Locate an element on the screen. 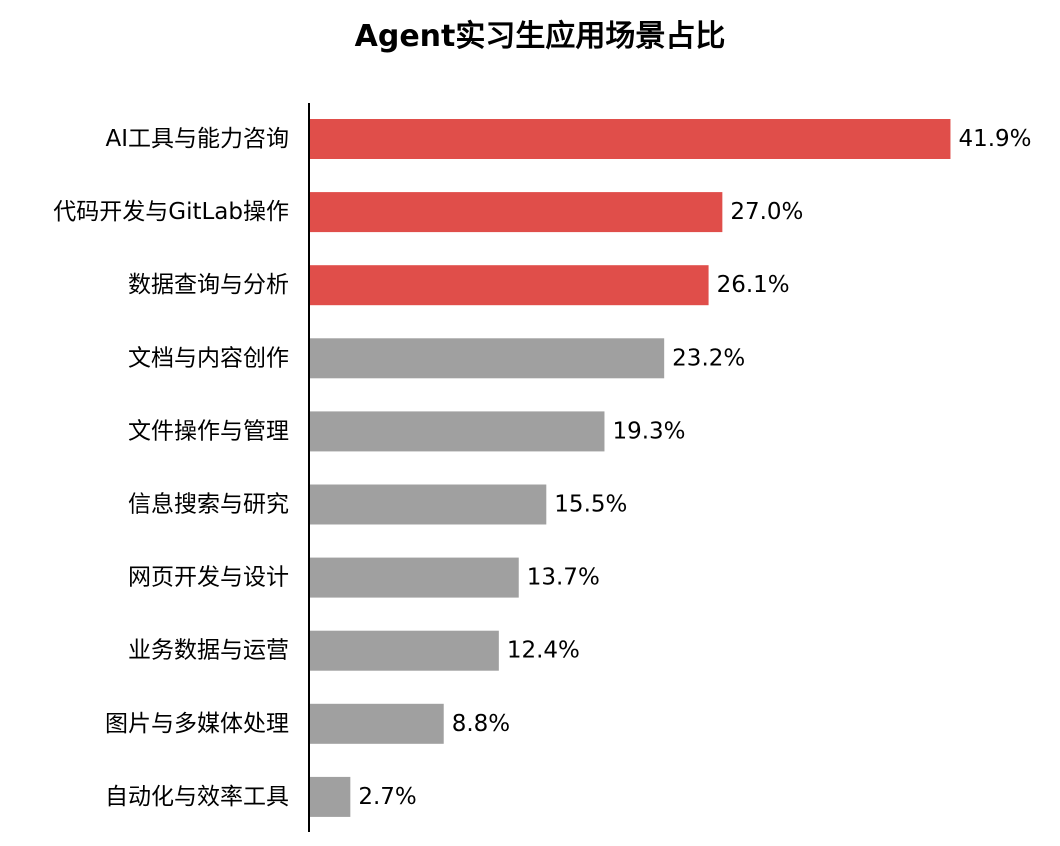 The image size is (1060, 846). category-label: AI工具与能力咨询 is located at coordinates (197, 139).